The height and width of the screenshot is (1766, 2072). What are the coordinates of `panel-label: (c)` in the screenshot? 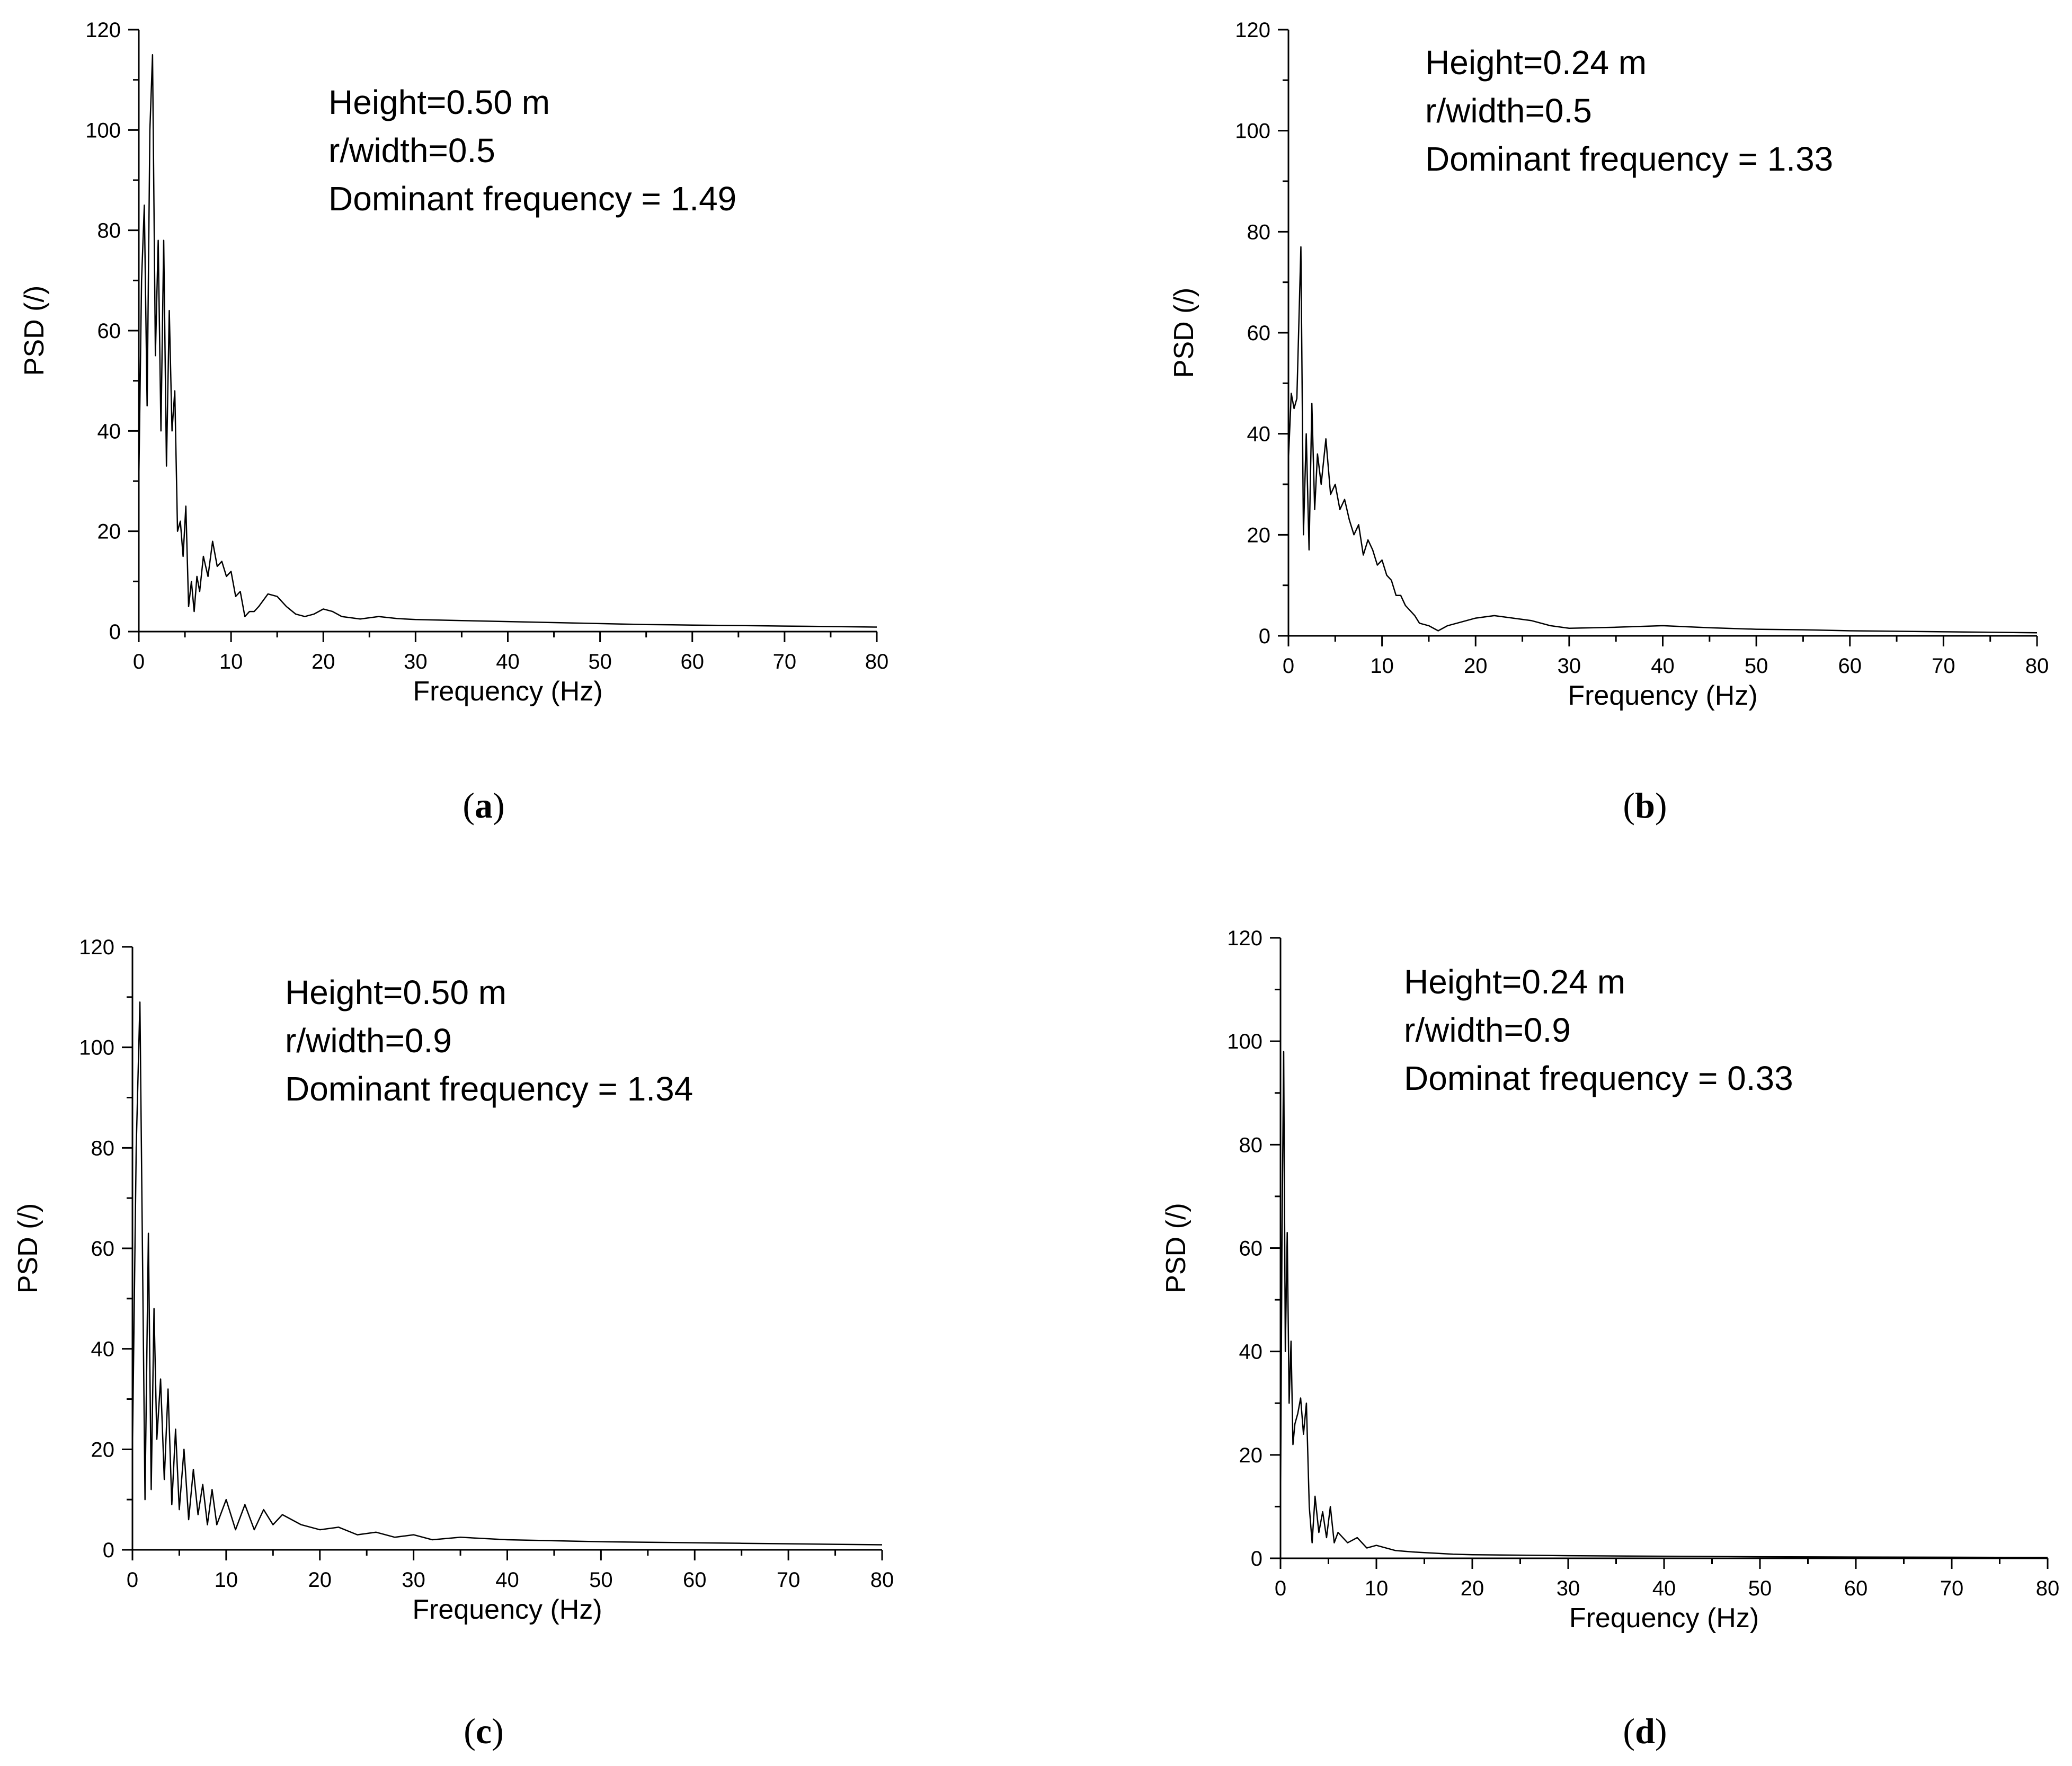 It's located at (484, 1731).